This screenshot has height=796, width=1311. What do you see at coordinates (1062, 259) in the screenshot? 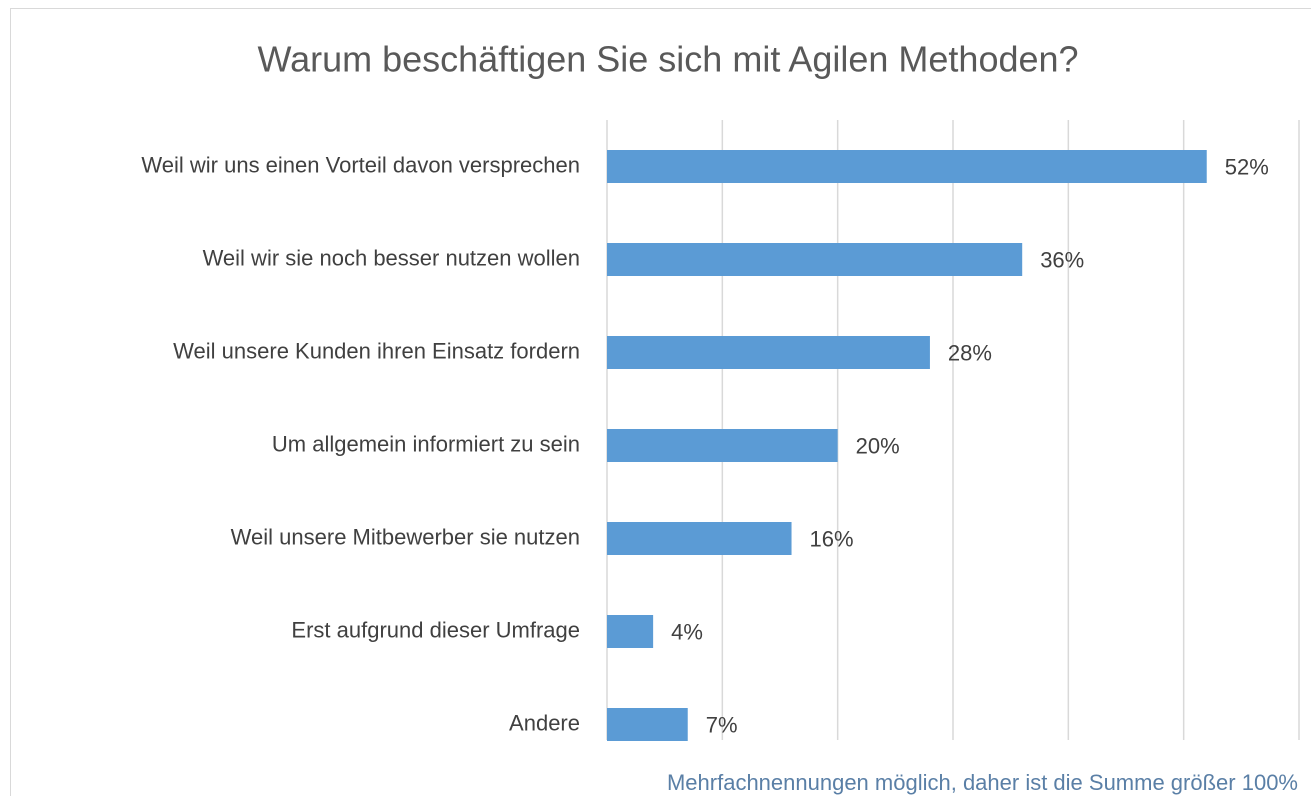
I see `value-label: 36%` at bounding box center [1062, 259].